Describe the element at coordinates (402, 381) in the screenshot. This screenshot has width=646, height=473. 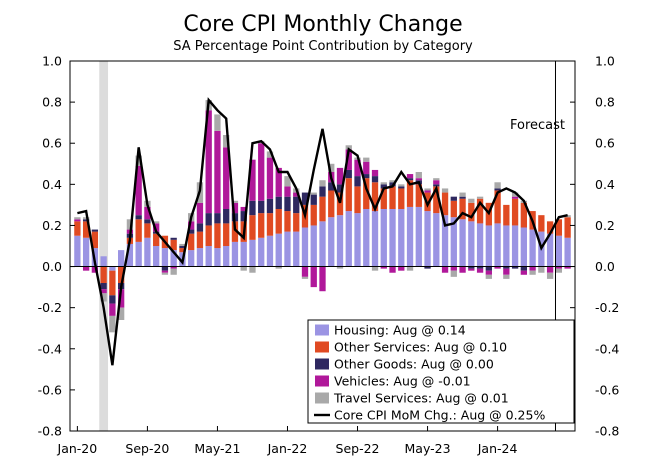
I see `legend-label-vehicles: Vehicles: Aug @ -0.01` at that location.